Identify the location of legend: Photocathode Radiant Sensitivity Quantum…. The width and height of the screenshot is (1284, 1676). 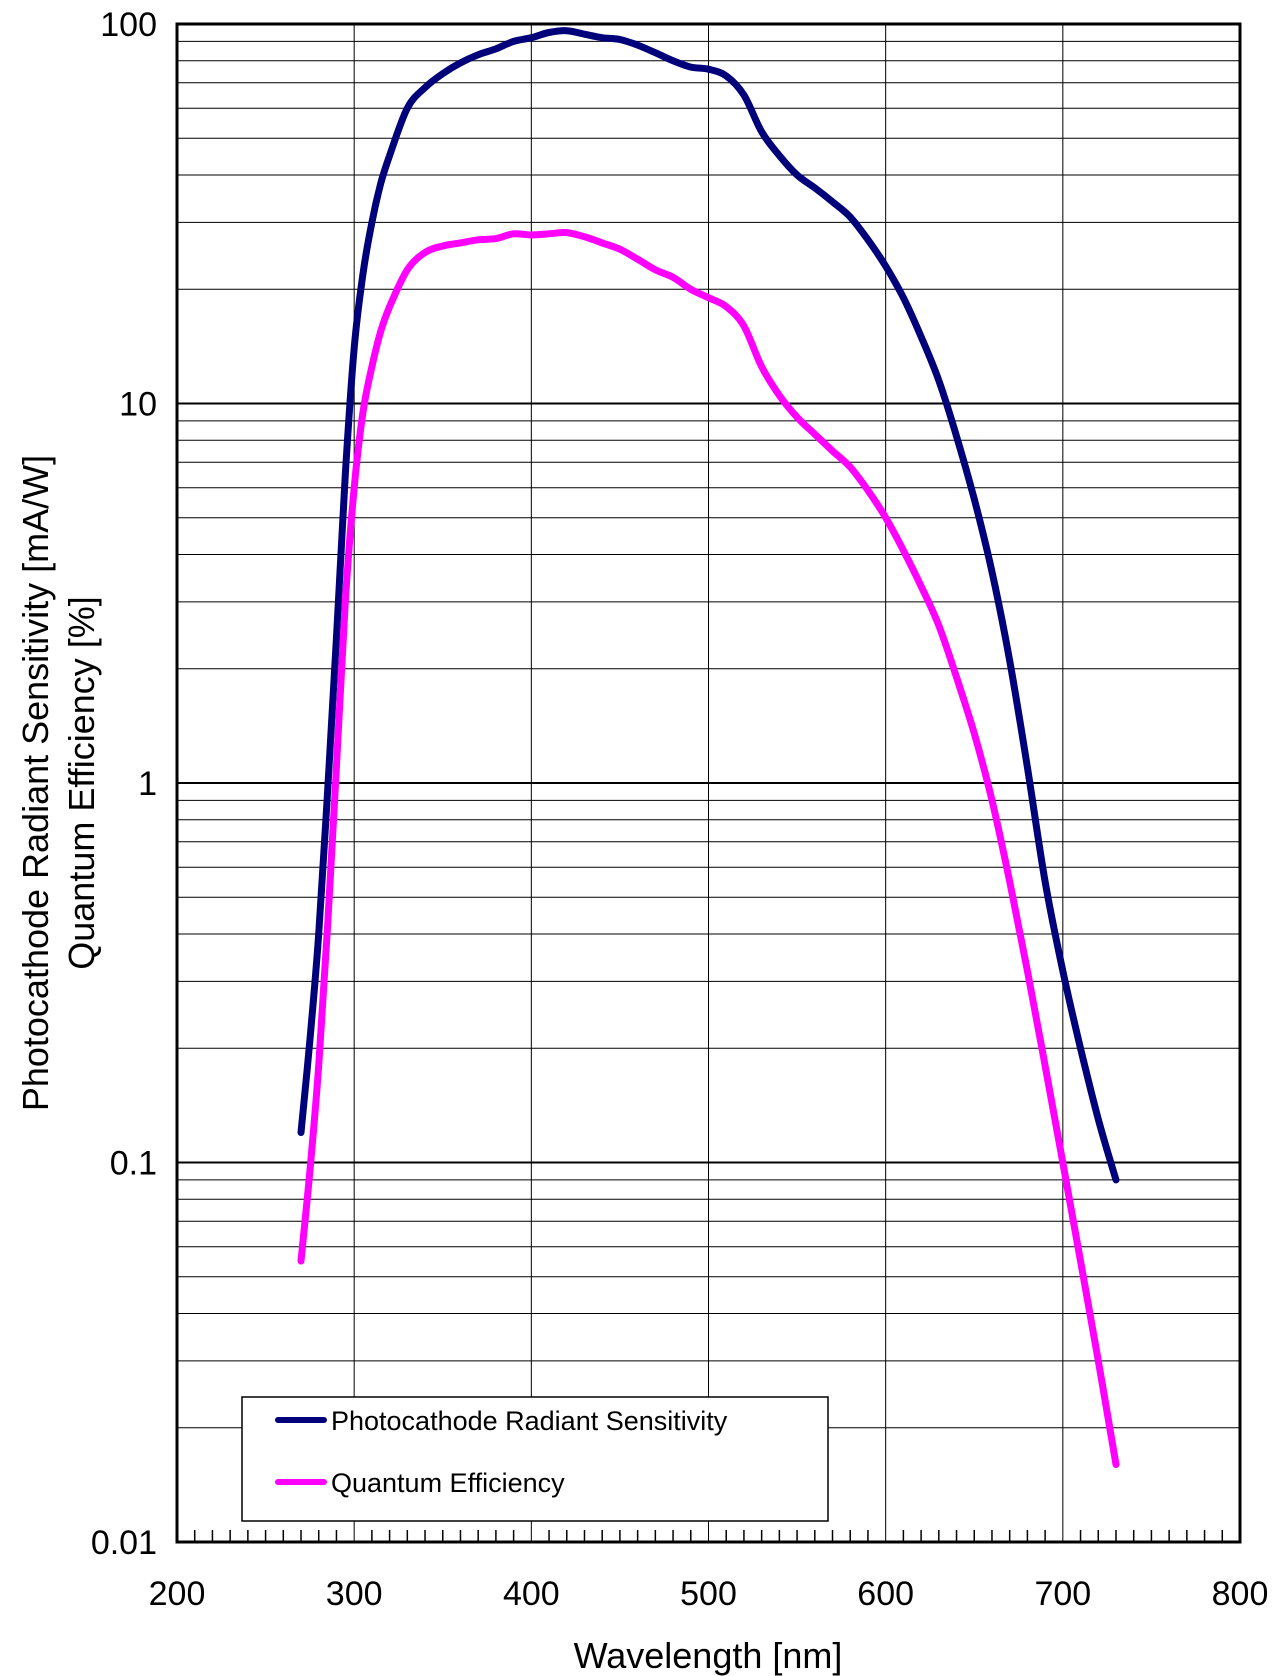
(535, 1459).